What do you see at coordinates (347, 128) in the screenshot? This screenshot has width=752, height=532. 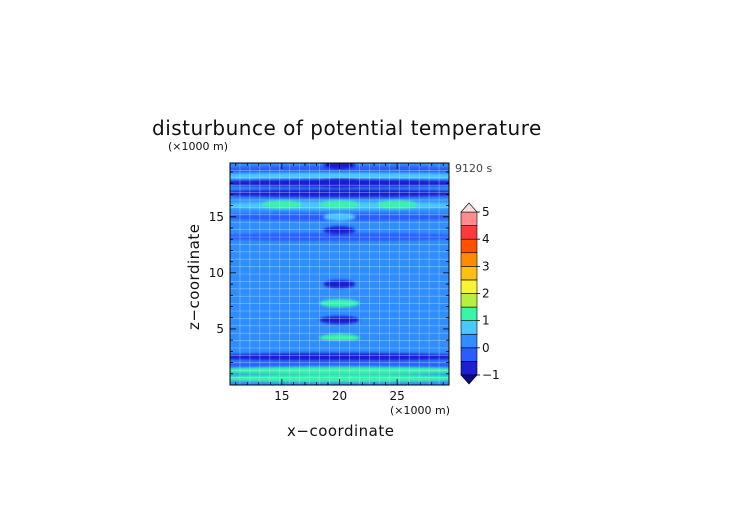 I see `chart-title: disturbunce of potential temperature` at bounding box center [347, 128].